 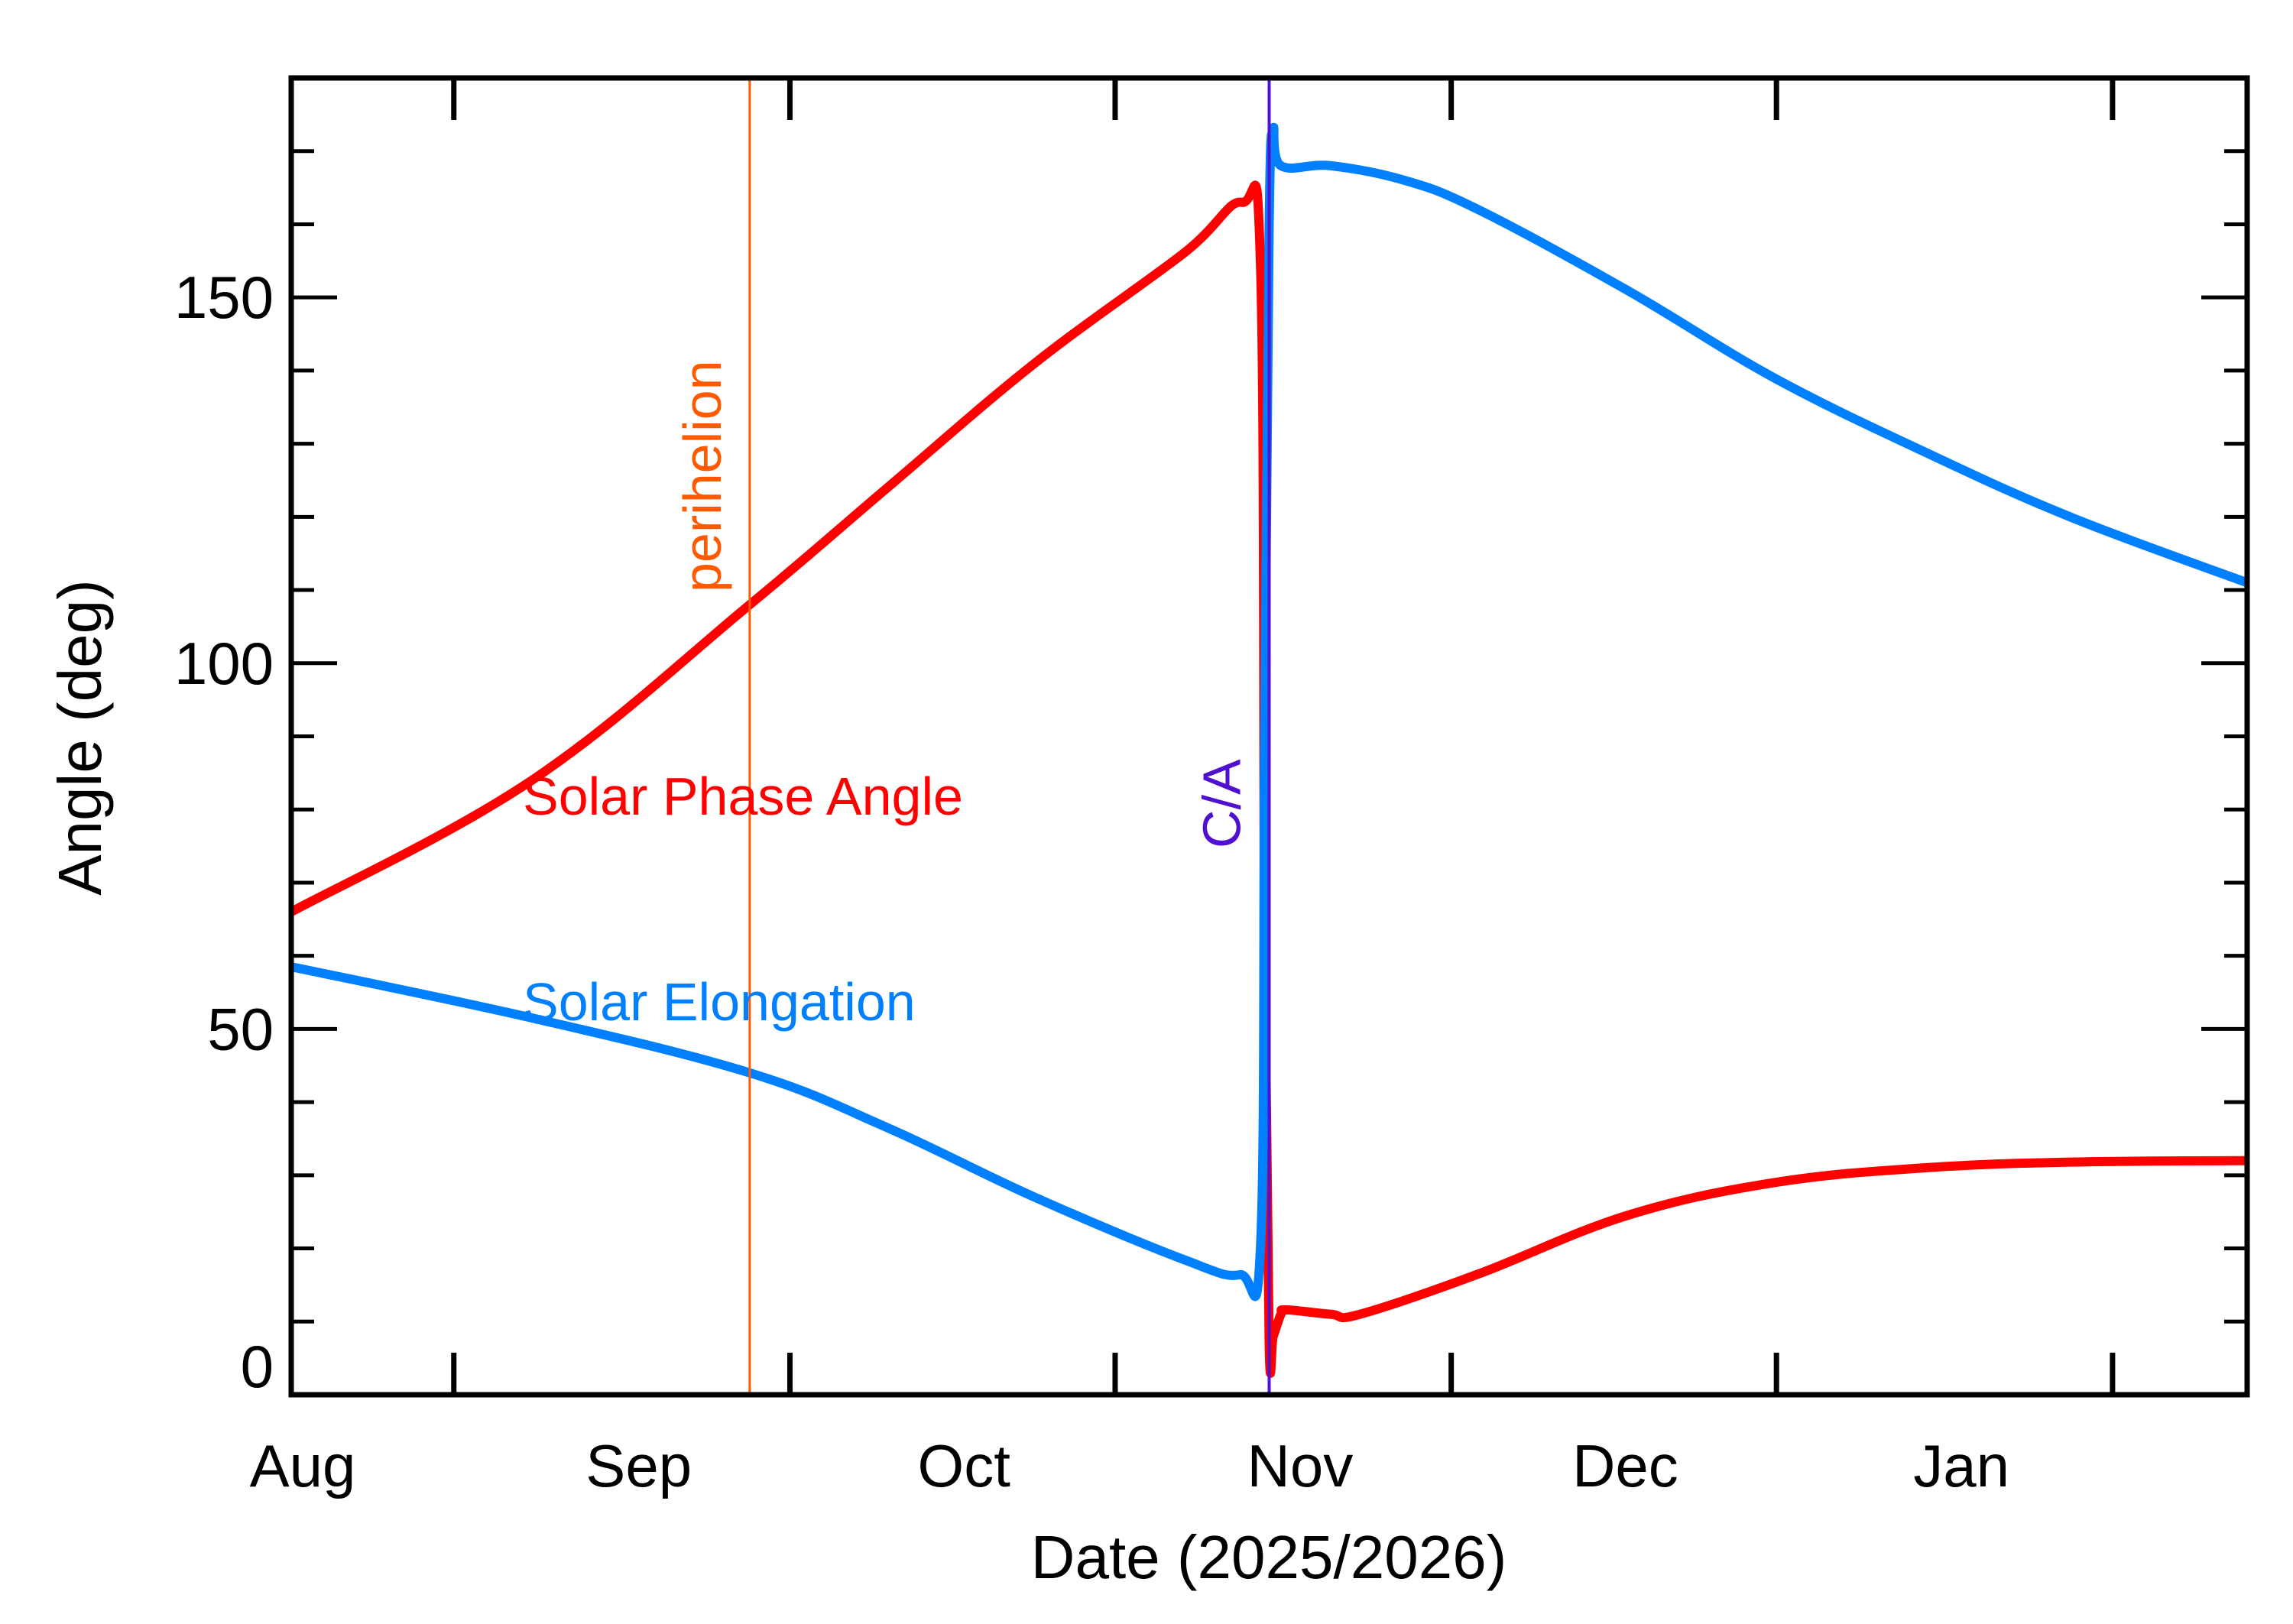 What do you see at coordinates (743, 796) in the screenshot?
I see `series-label-solar-phase-angle: Solar Phase Angle` at bounding box center [743, 796].